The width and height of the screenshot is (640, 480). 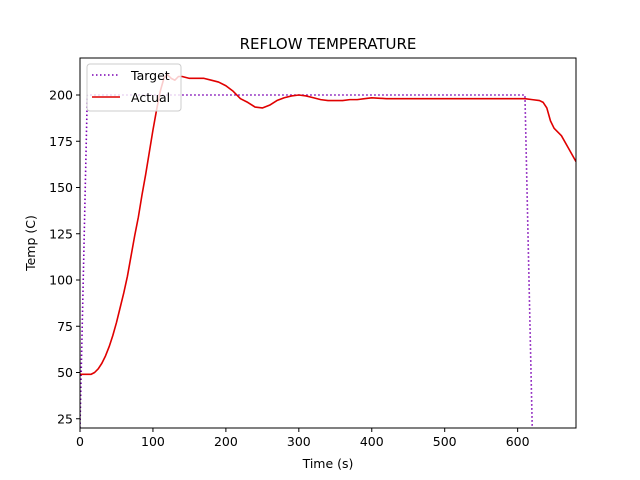 I want to click on y-axis: 25 50 75 100 125 150 175 200, so click(x=64, y=257).